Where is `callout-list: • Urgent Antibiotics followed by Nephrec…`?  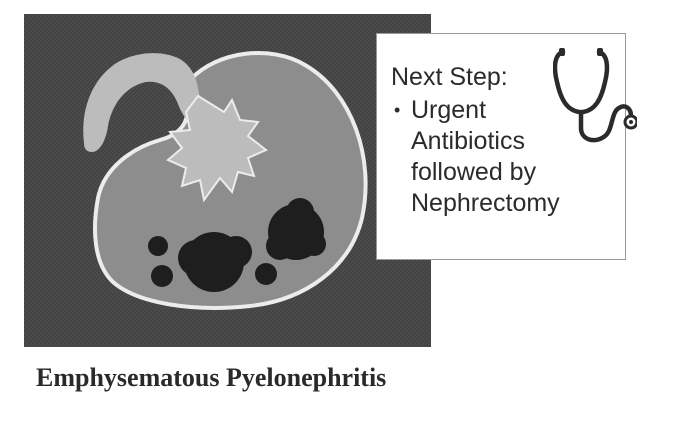 callout-list: • Urgent Antibiotics followed by Nephrec… is located at coordinates (496, 157).